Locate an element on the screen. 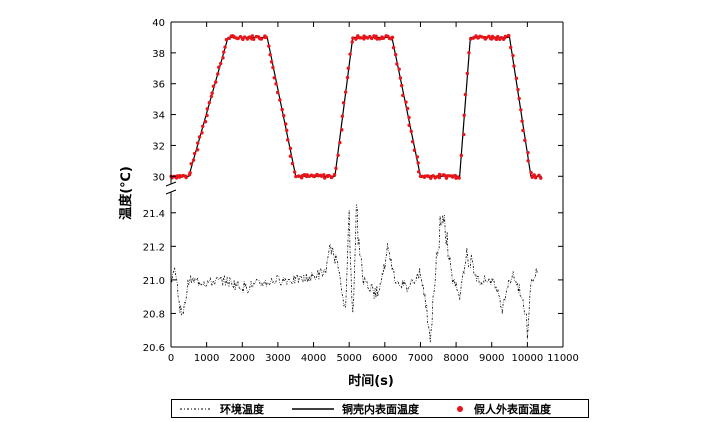 This screenshot has width=702, height=422. y-tick-label: 40 is located at coordinates (158, 23).